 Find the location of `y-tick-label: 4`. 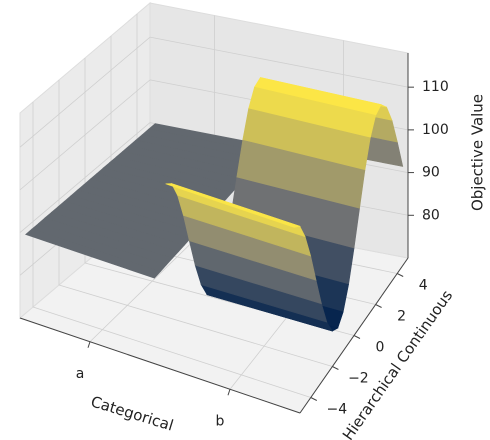

y-tick-label: 4 is located at coordinates (423, 286).